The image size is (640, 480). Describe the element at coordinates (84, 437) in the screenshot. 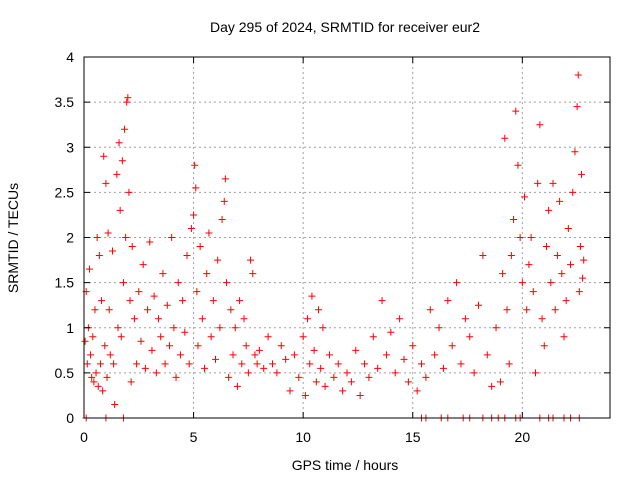

I see `x-tick-label: 0` at that location.